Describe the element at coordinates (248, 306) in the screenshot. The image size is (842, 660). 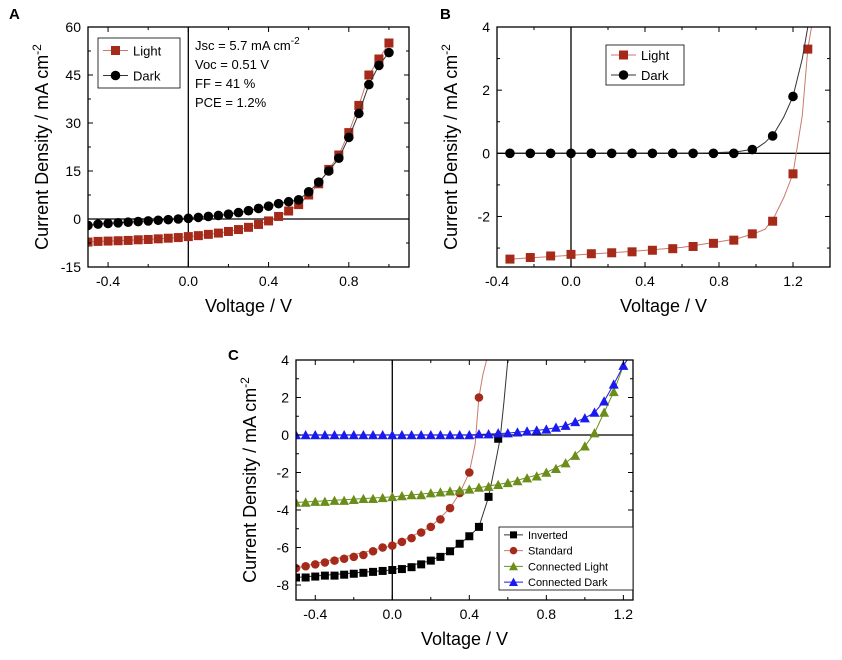
I see `x-axis-title: Voltage / V` at that location.